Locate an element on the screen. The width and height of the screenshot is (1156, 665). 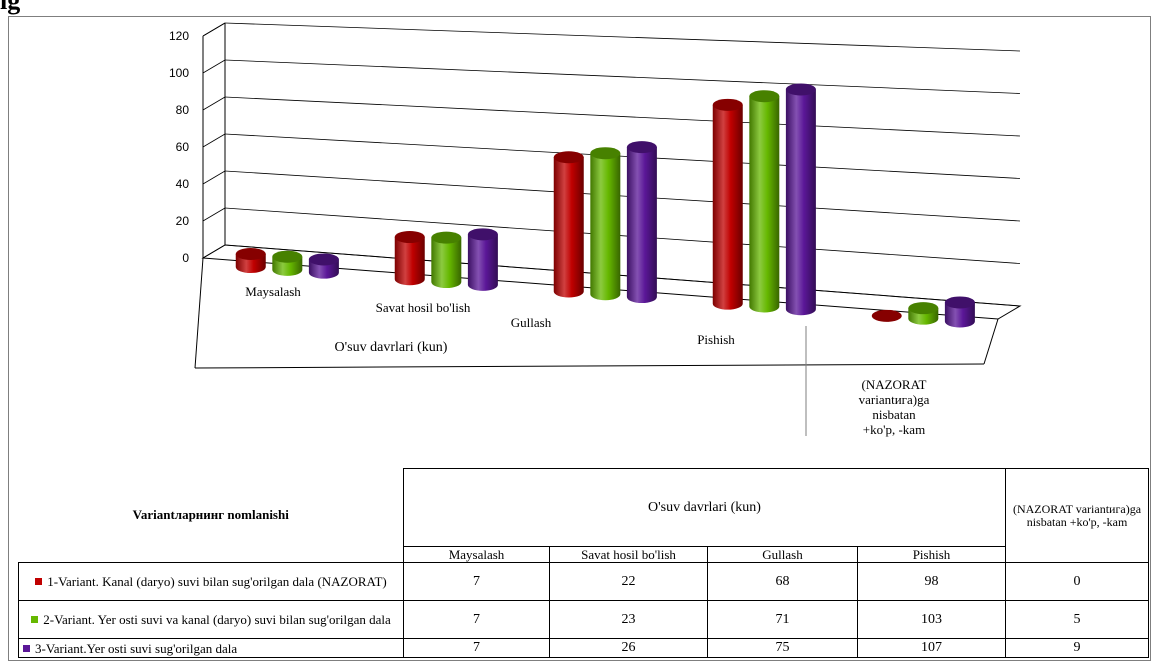
category-label: Pishish is located at coordinates (716, 339).